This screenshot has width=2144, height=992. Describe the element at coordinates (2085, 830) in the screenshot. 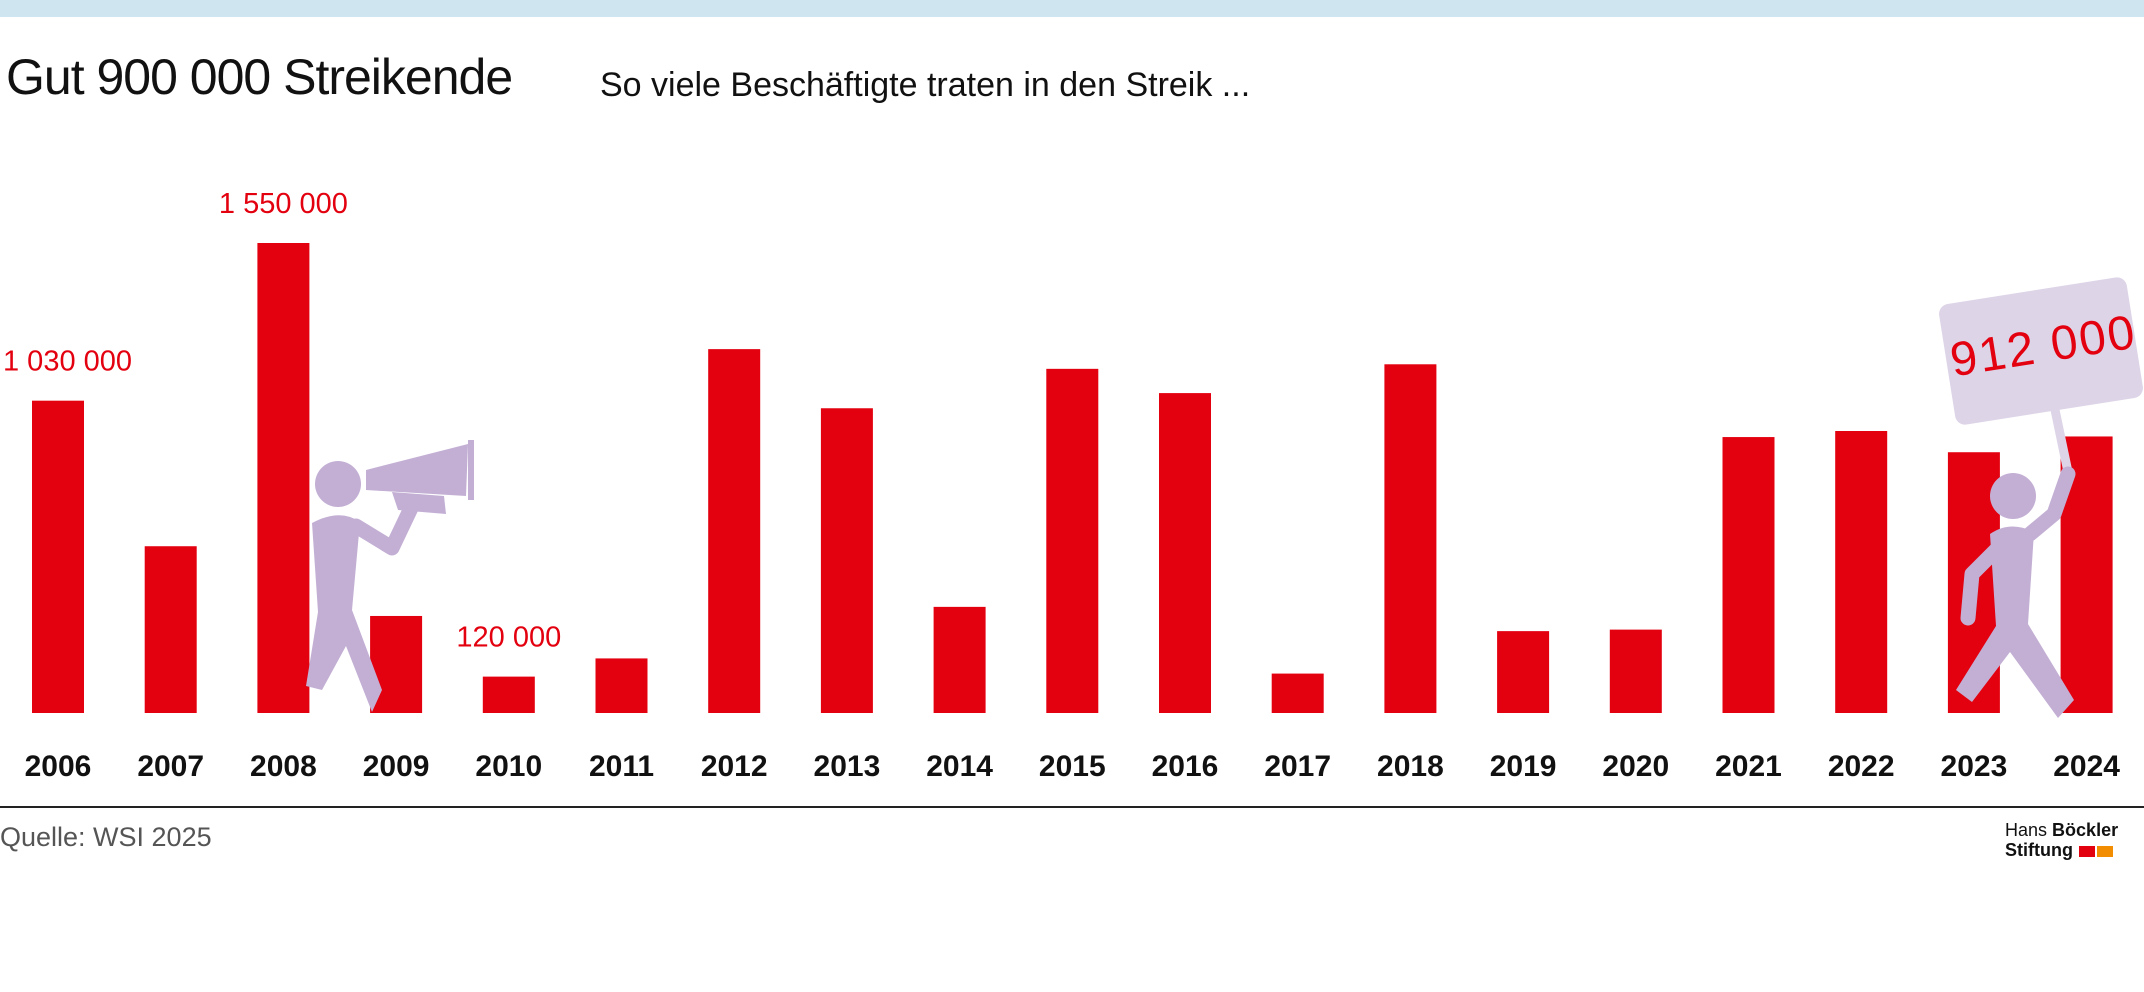

I see `logo-text-bold: Böckler` at that location.